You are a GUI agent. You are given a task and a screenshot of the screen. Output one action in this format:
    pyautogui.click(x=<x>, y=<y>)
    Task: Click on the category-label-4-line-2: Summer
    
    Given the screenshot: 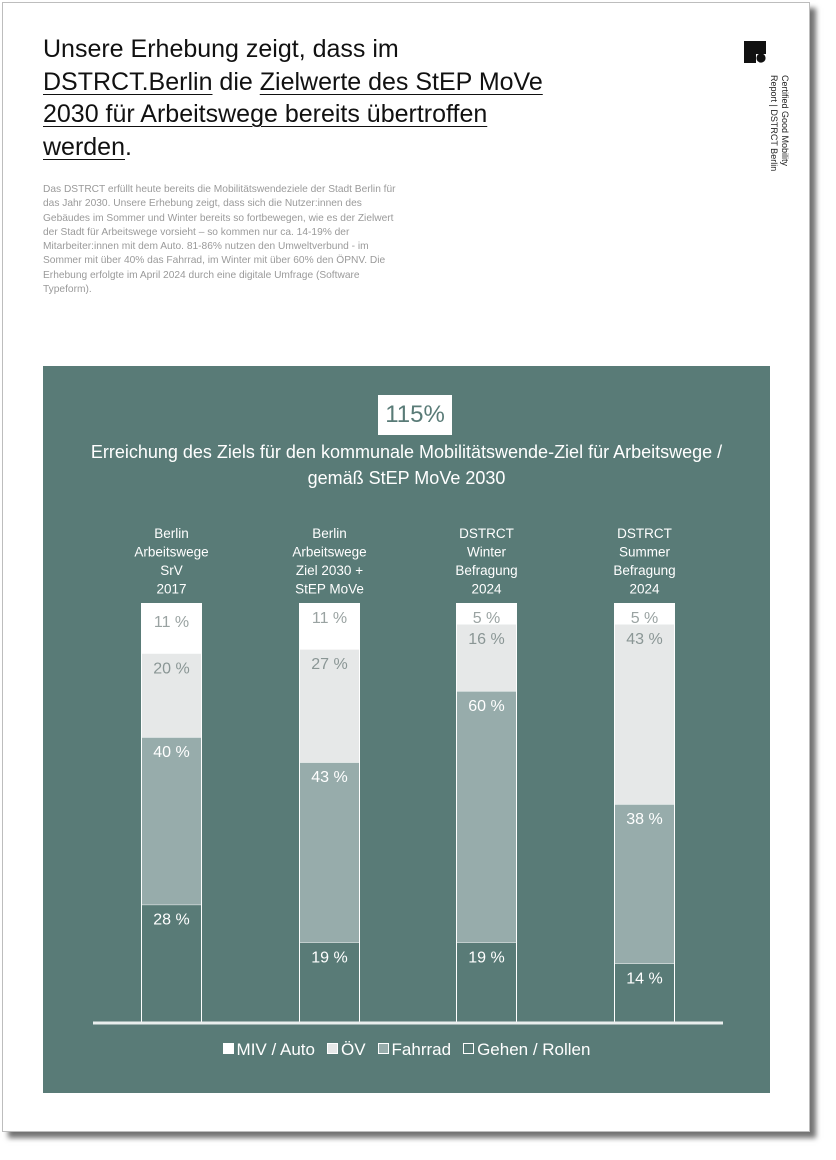 What is the action you would take?
    pyautogui.click(x=645, y=552)
    